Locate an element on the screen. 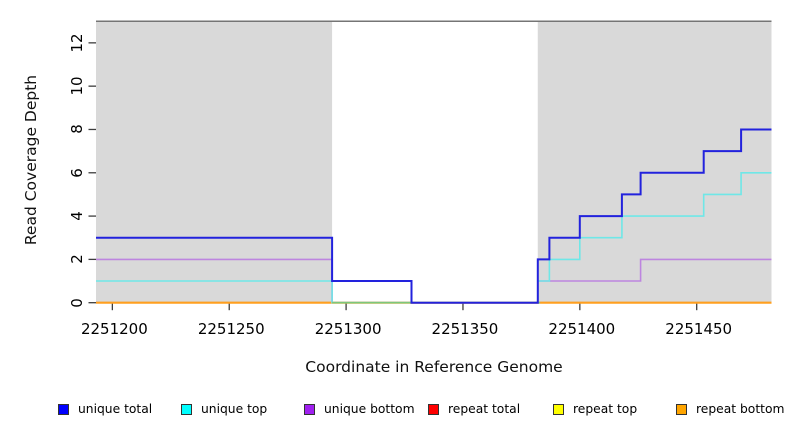  legend-item-unique-top: unique top is located at coordinates (224, 409).